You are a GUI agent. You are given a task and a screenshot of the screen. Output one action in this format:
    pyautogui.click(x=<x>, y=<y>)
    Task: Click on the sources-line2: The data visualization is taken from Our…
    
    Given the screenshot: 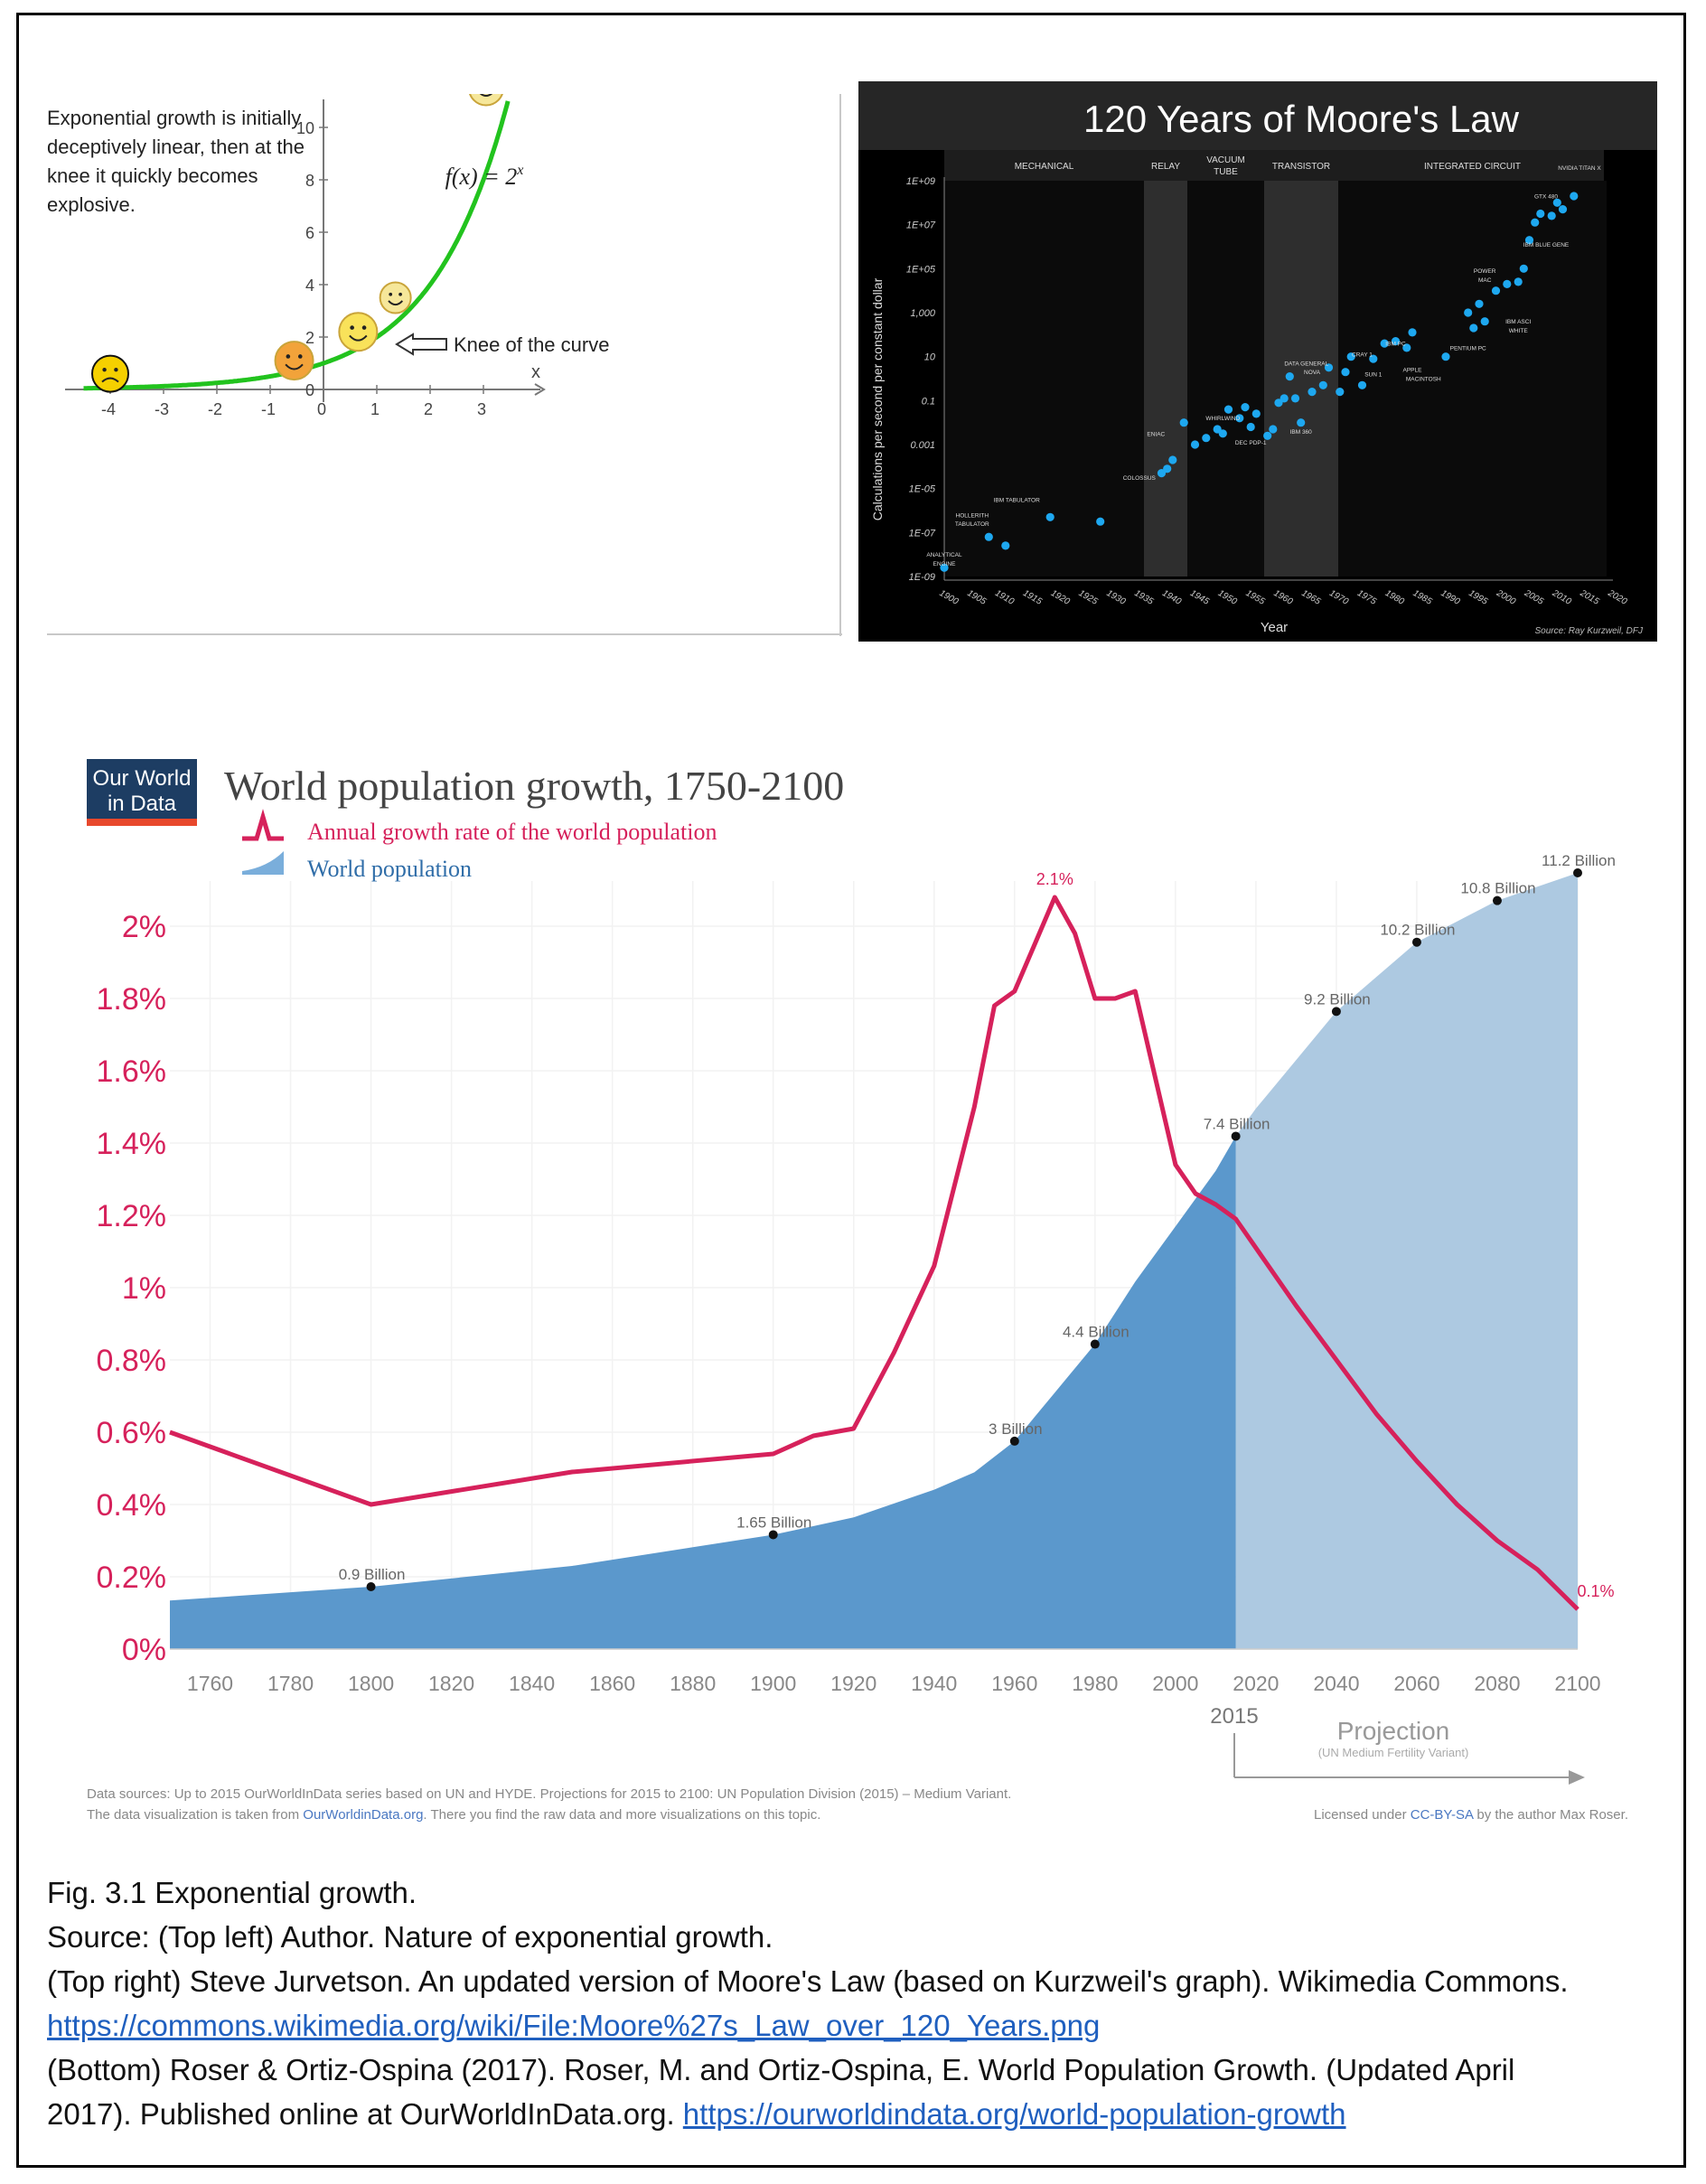 What is the action you would take?
    pyautogui.click(x=453, y=1815)
    